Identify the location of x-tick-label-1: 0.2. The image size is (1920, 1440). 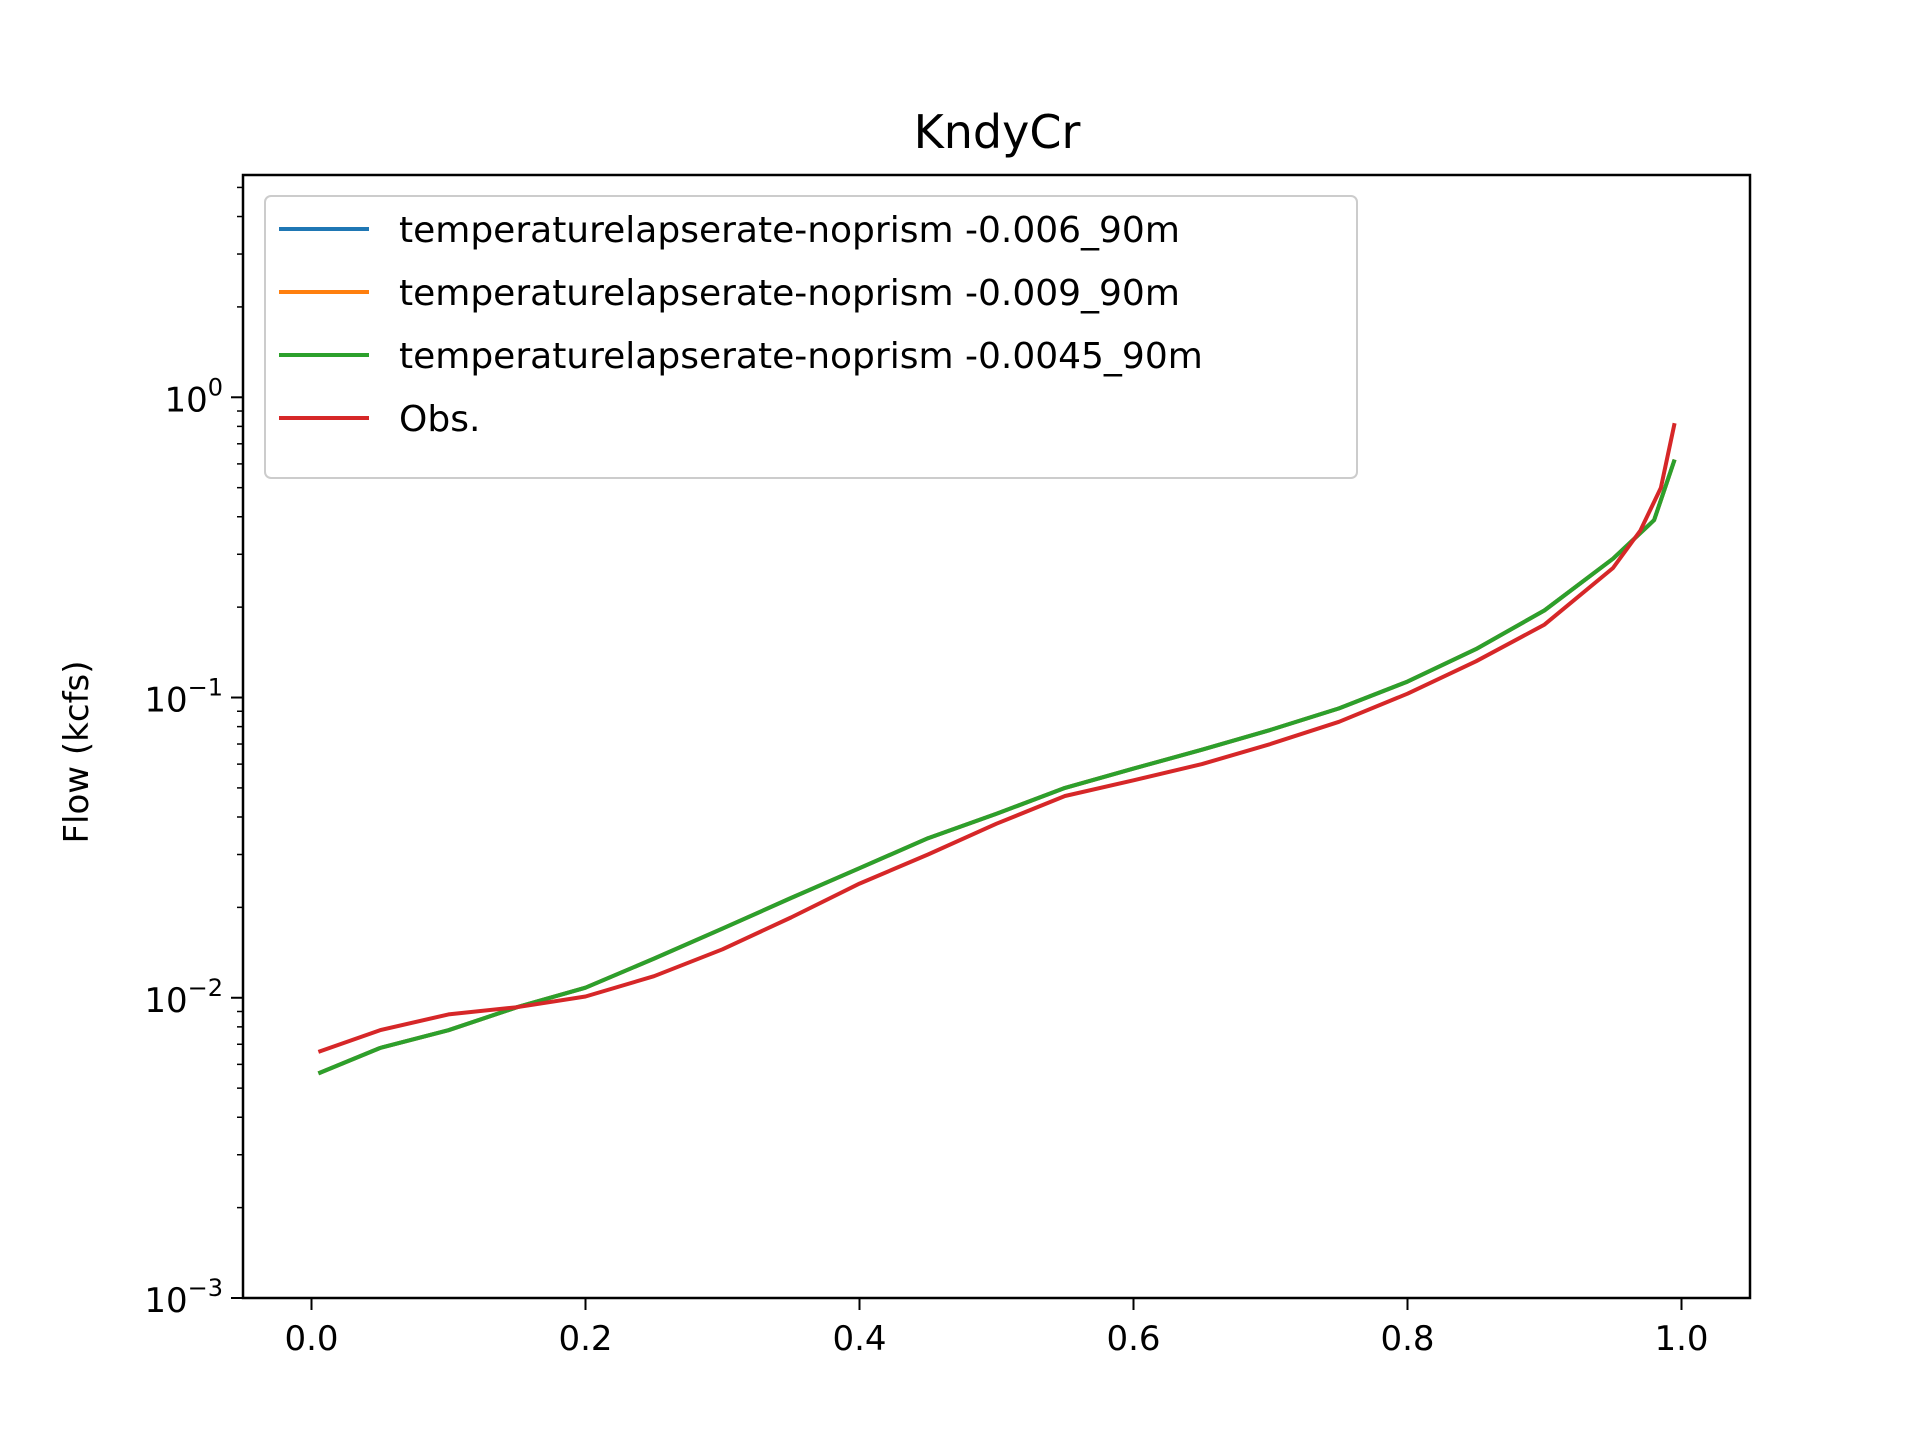
(585, 1339).